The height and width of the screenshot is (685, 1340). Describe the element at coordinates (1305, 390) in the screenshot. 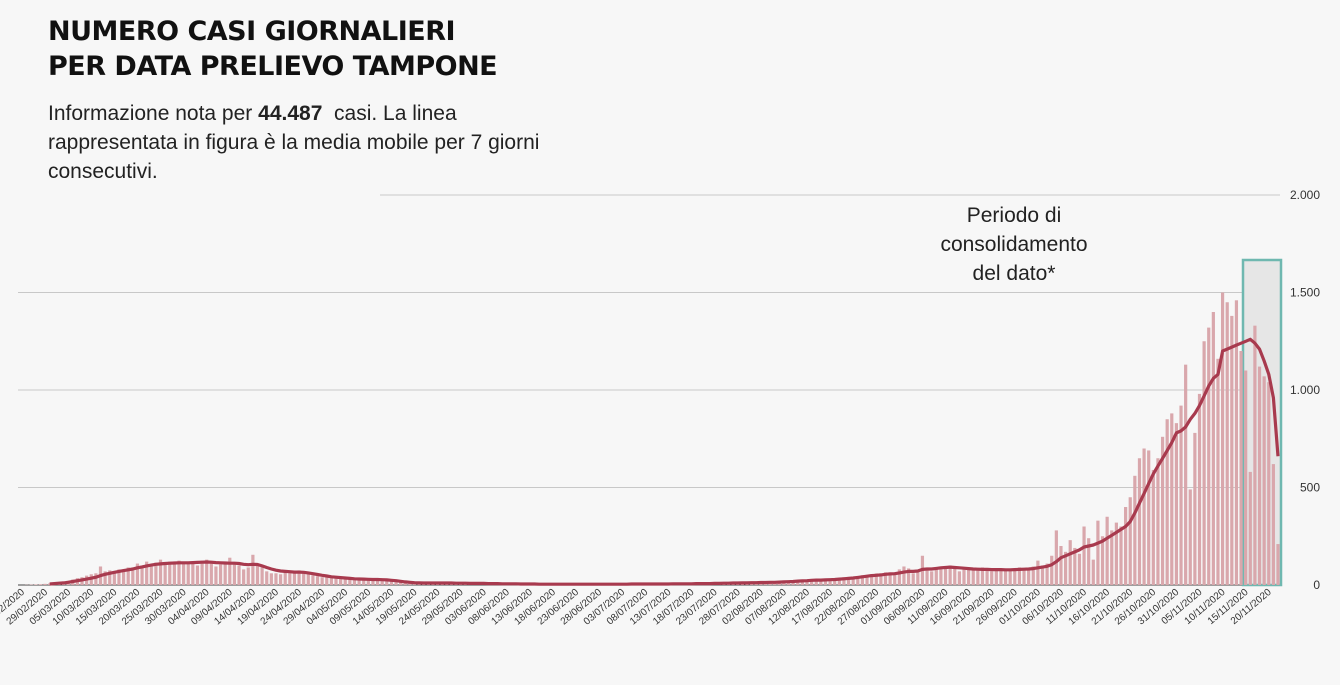

I see `y-tick-label: 1.000` at that location.